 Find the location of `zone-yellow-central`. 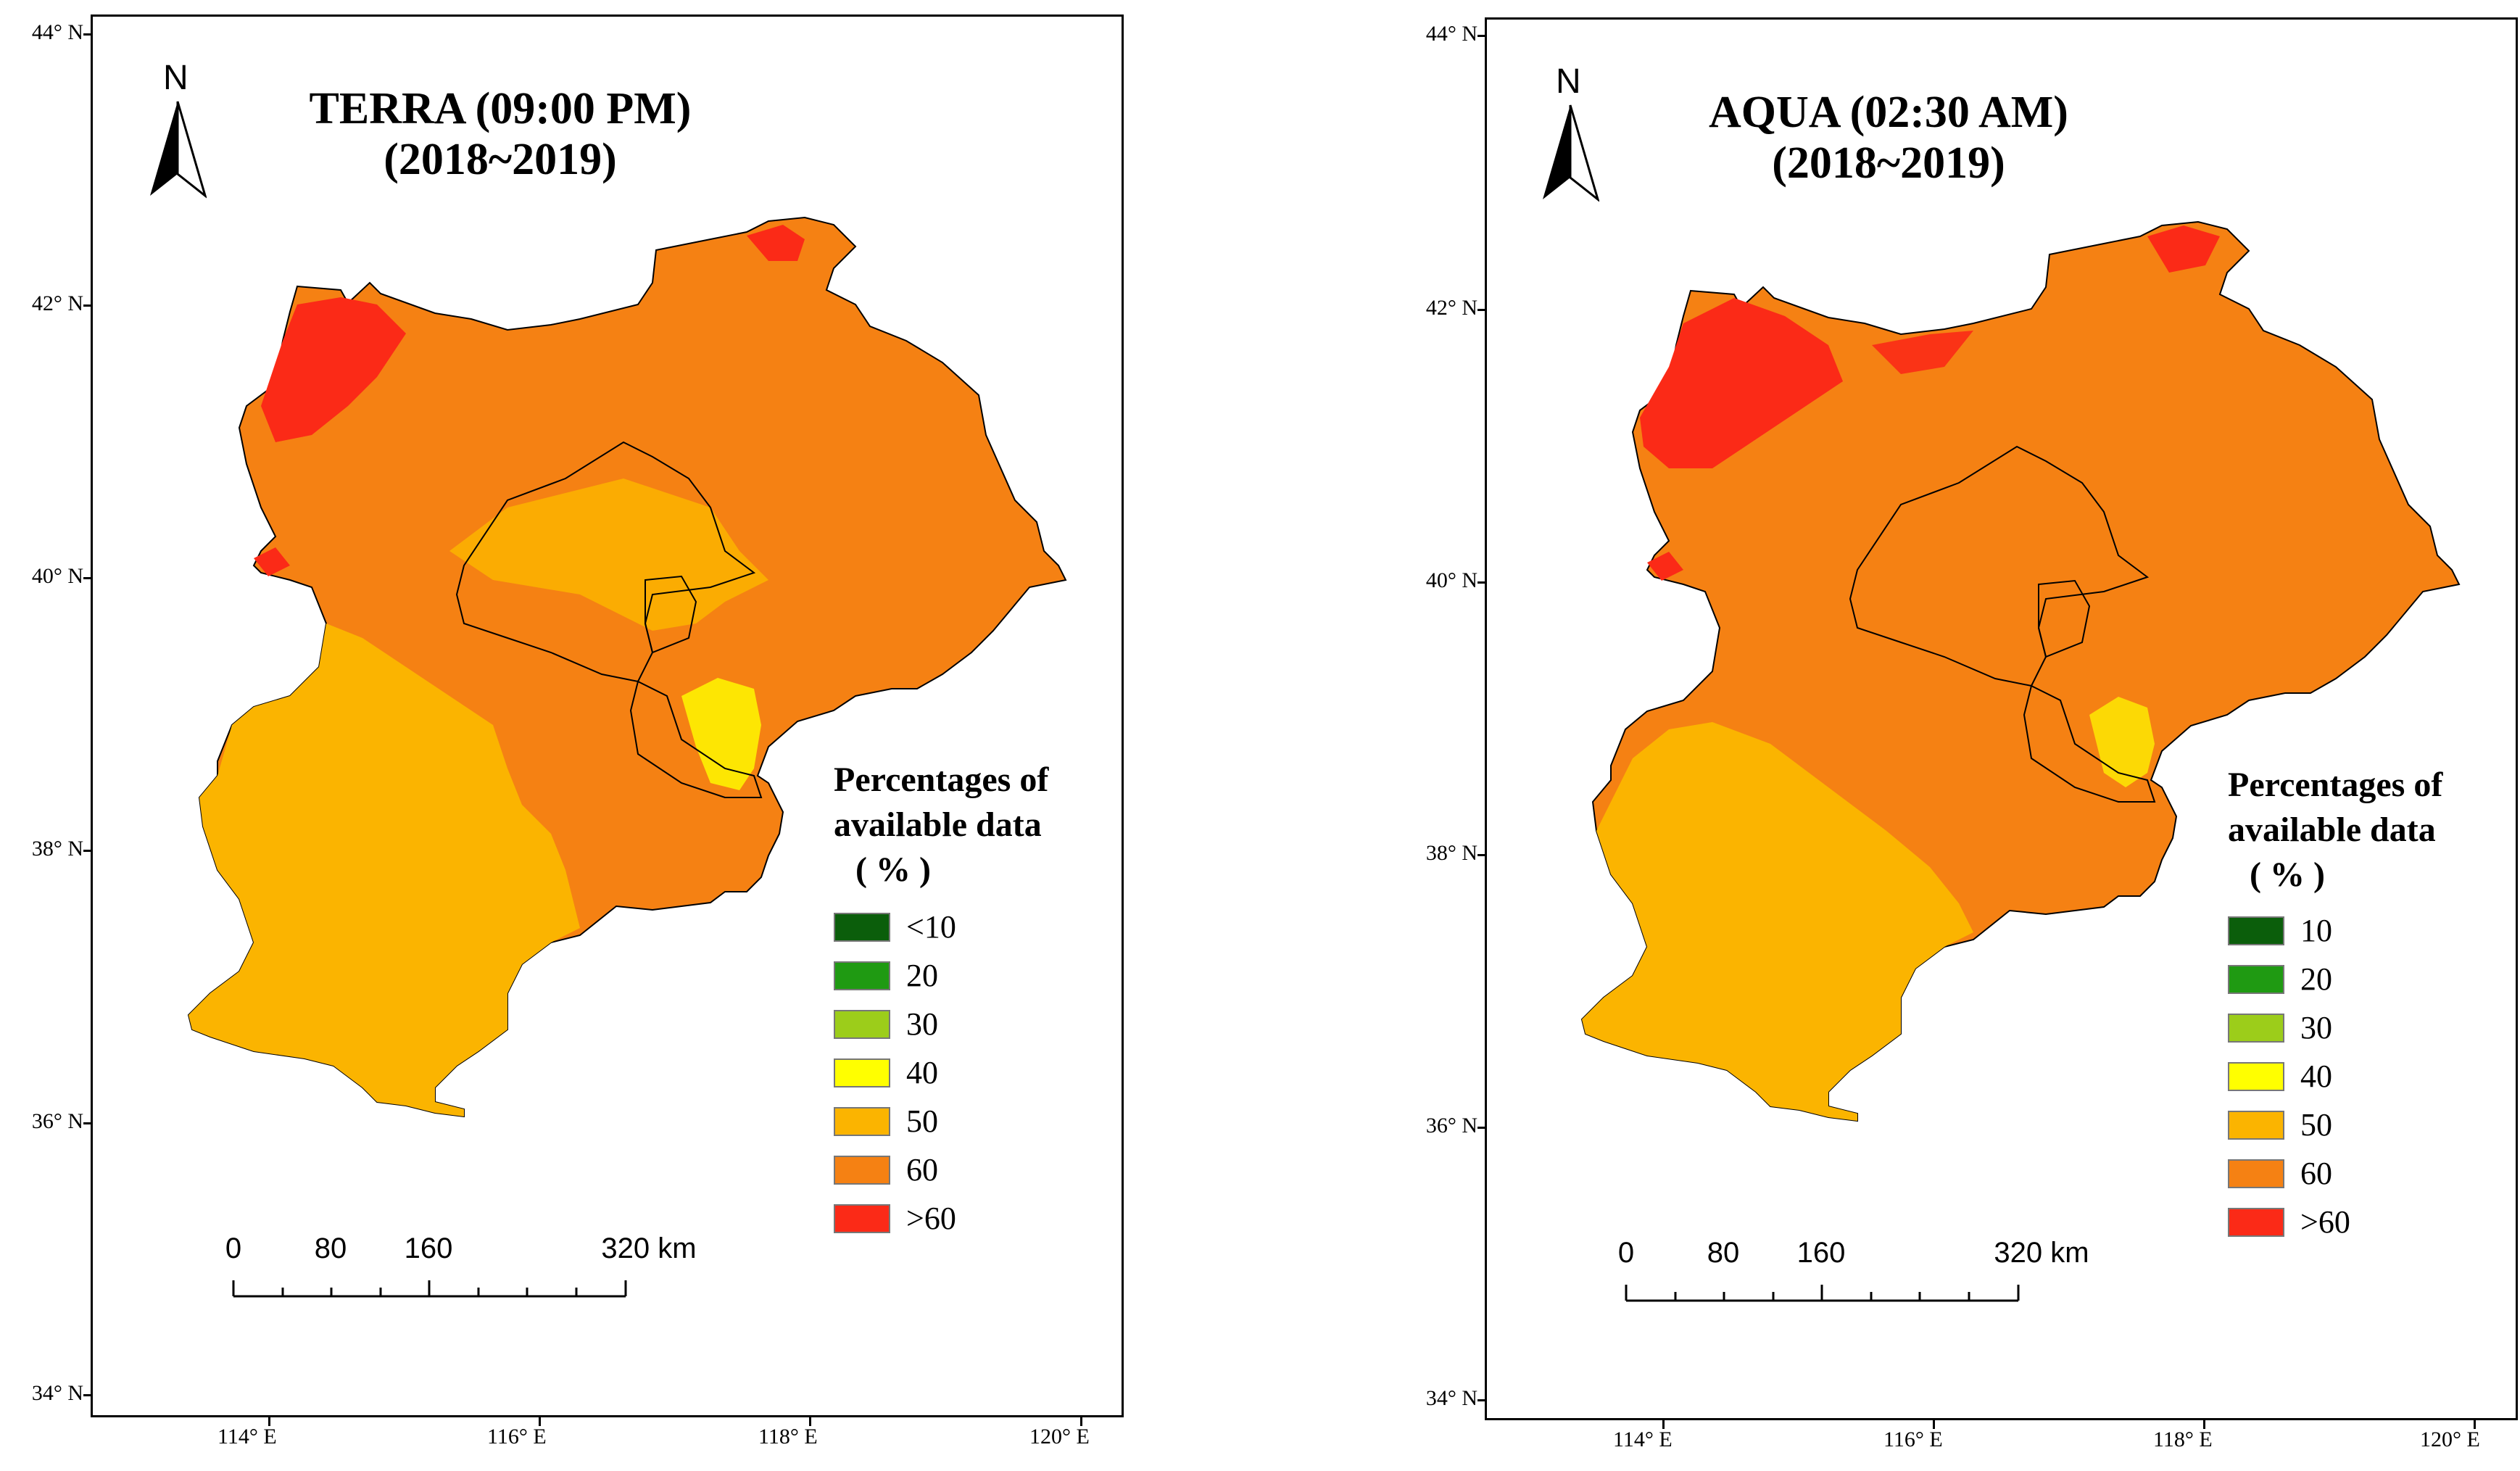

zone-yellow-central is located at coordinates (608, 554).